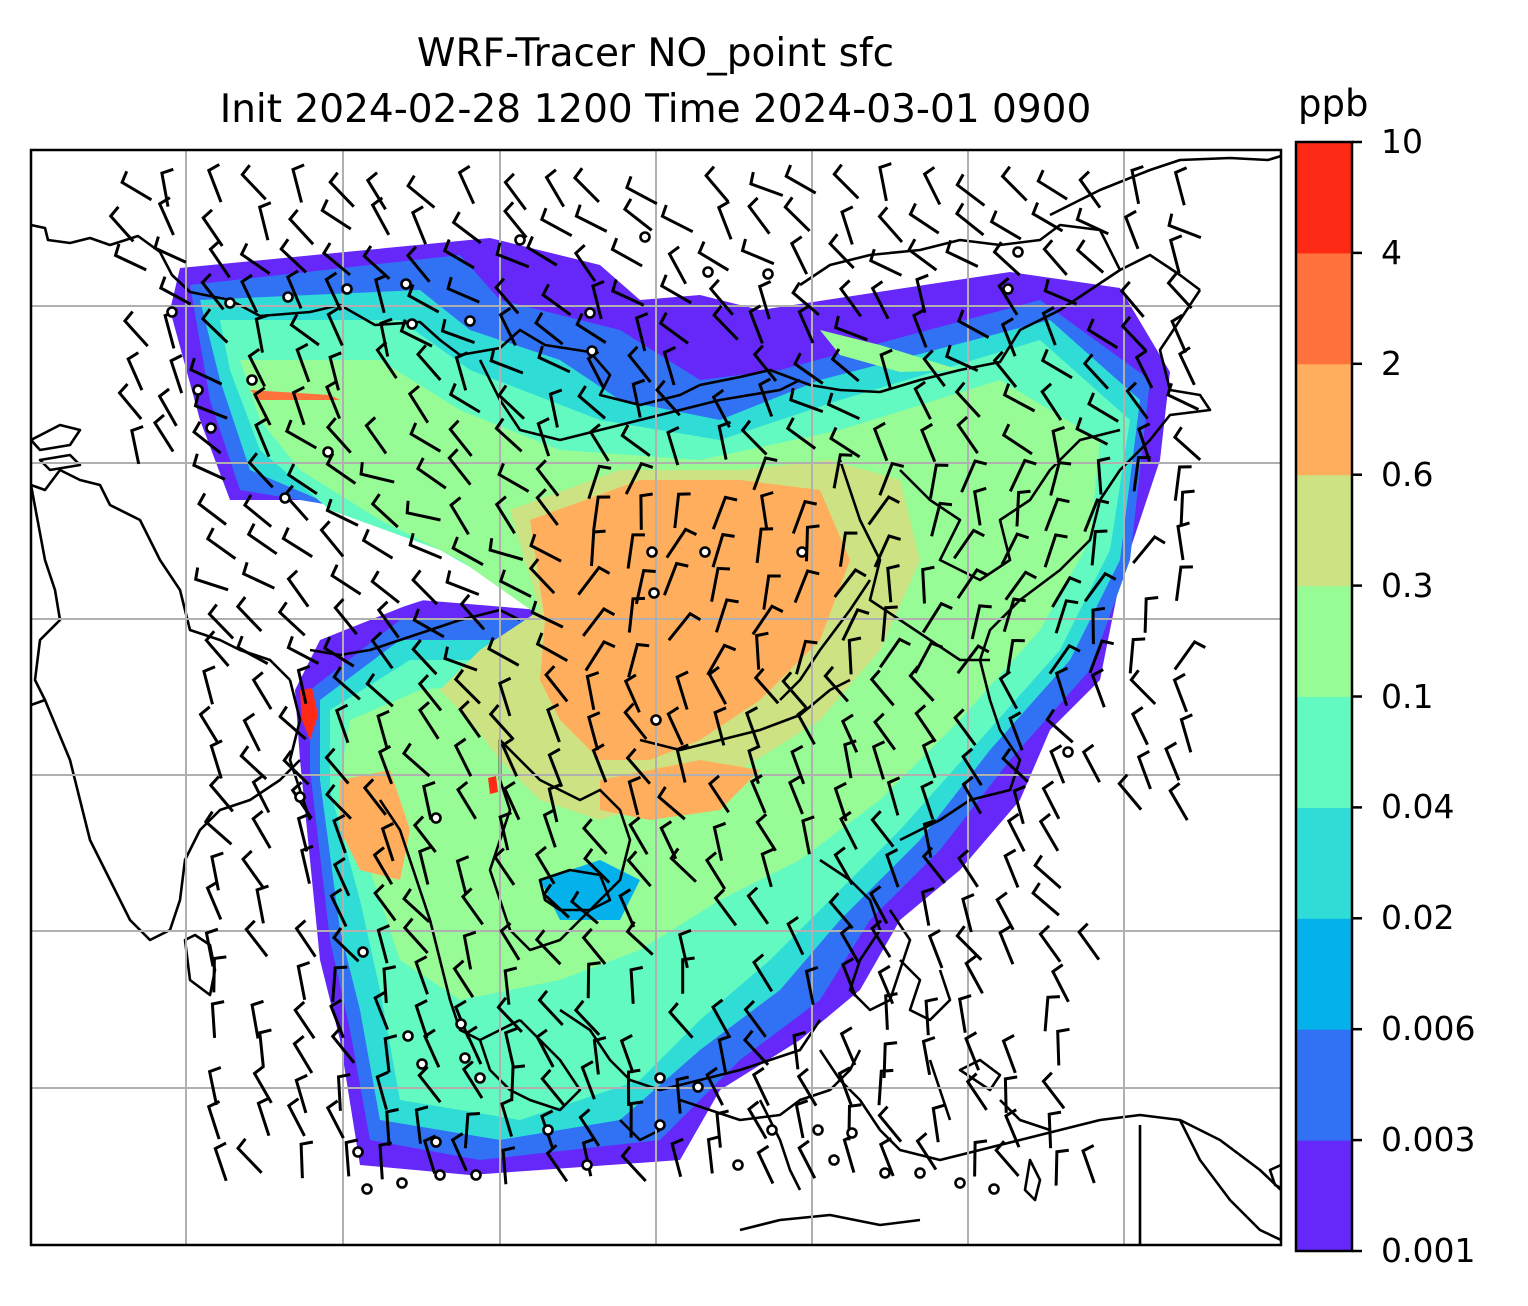 This screenshot has height=1306, width=1528. I want to click on colorbar-tick-label: 2, so click(1391, 363).